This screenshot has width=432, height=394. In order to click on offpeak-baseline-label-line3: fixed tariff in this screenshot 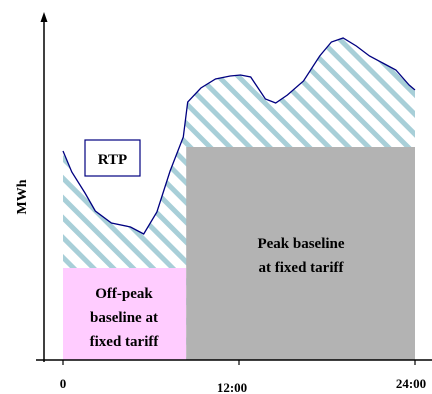, I will do `click(125, 342)`.